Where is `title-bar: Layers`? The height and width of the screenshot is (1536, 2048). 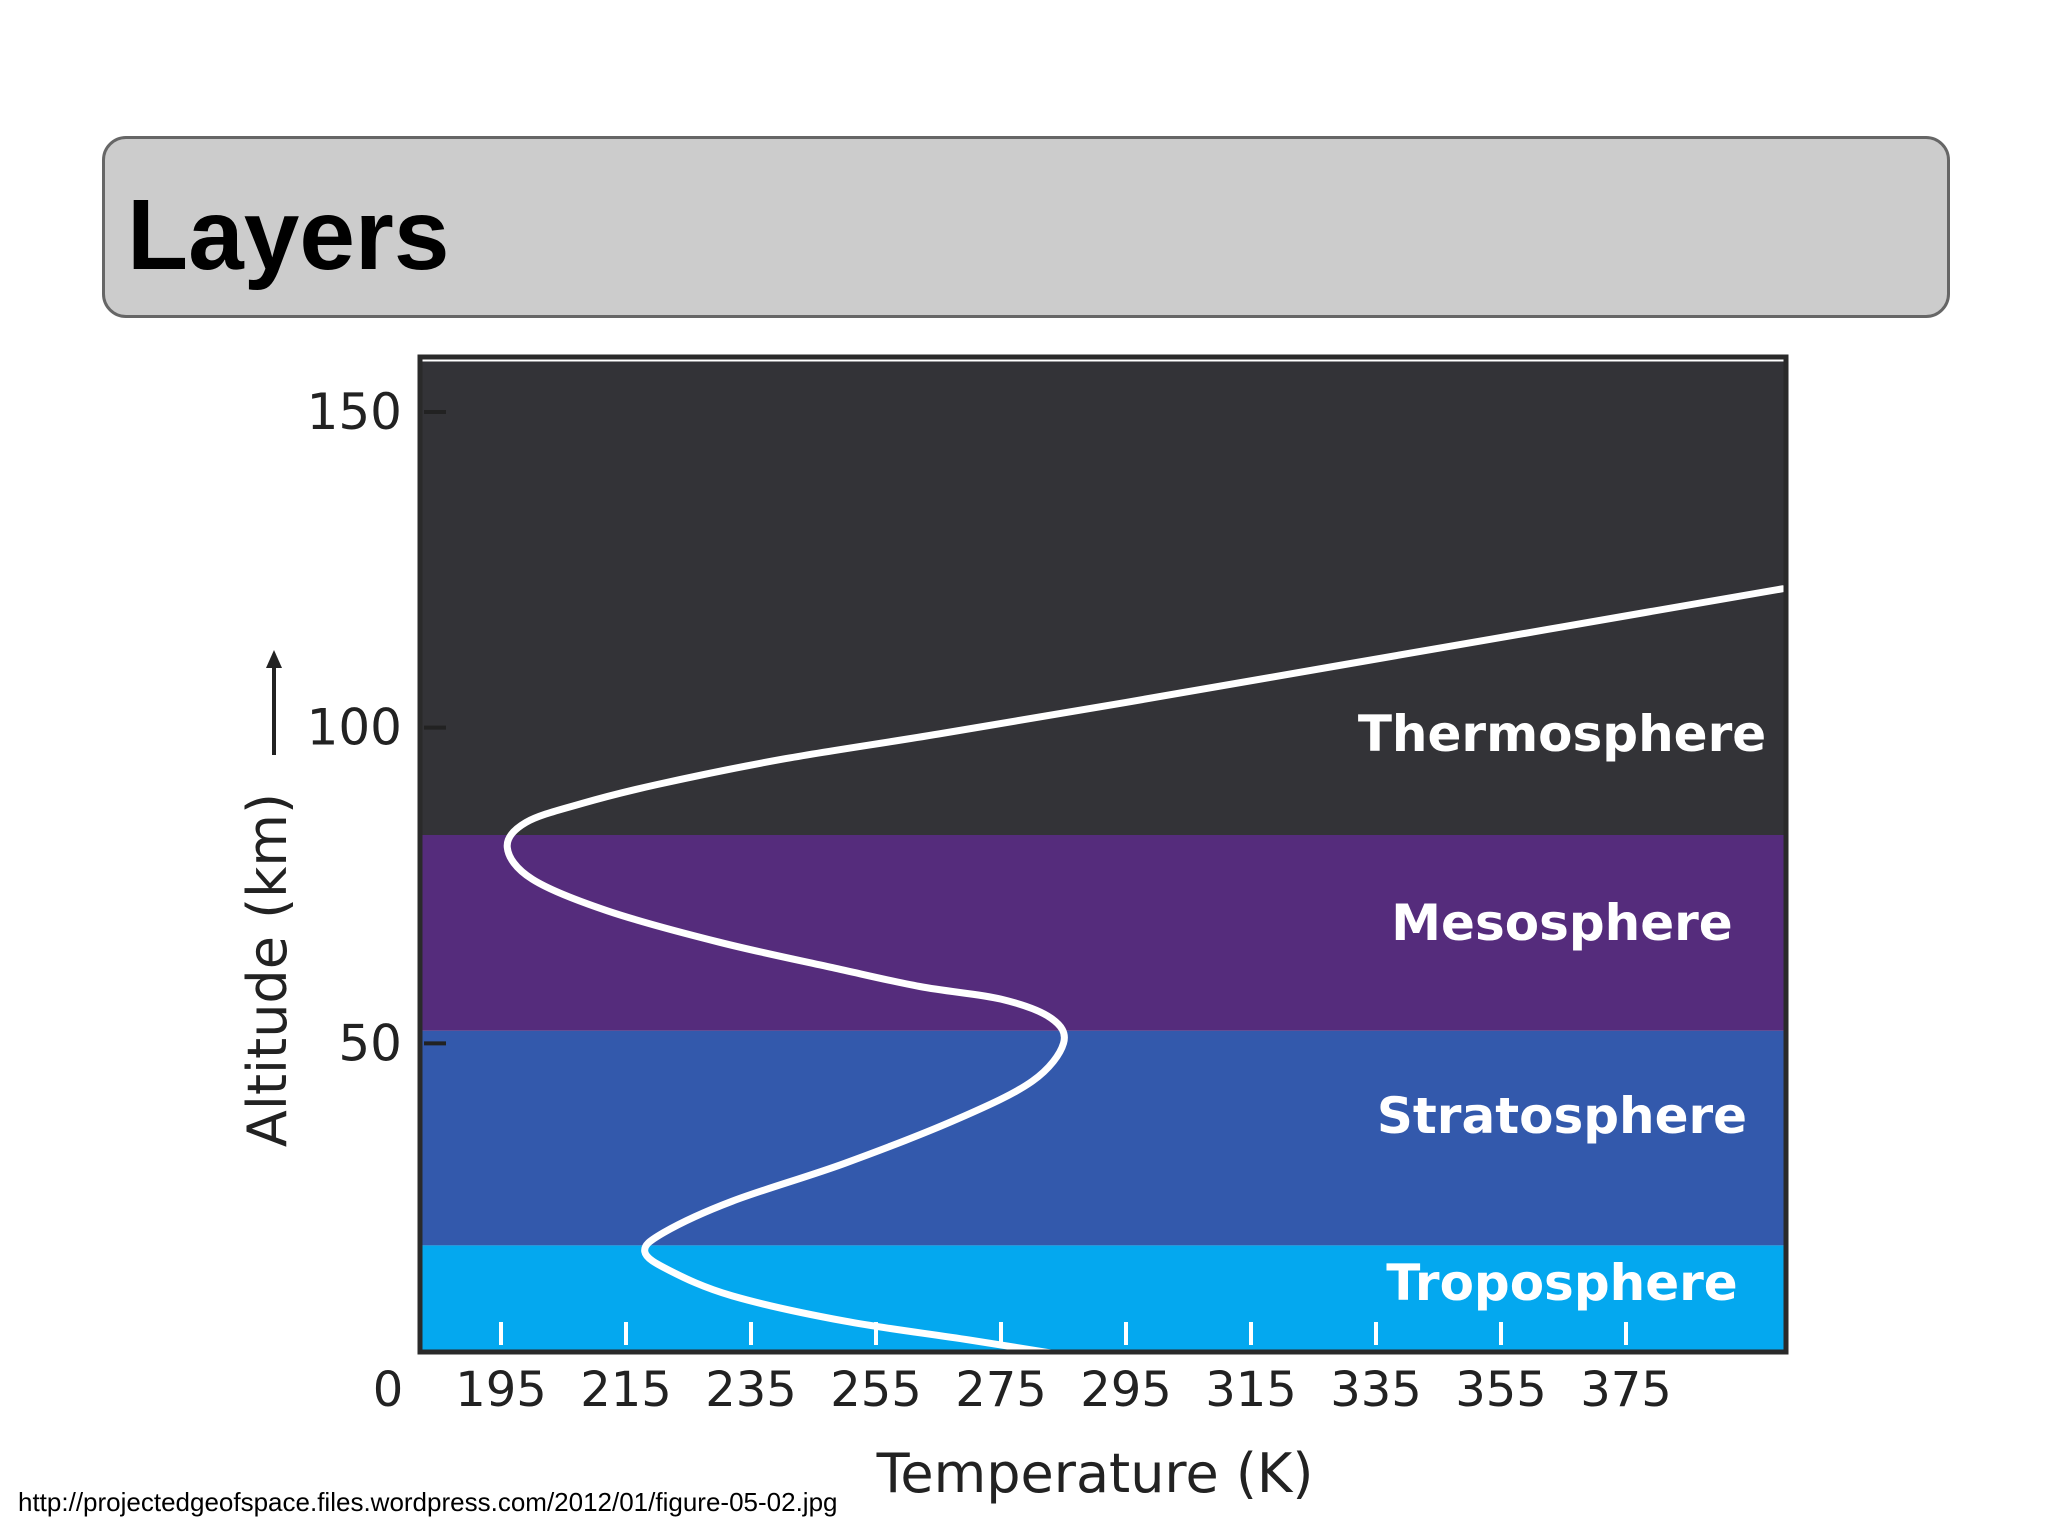
title-bar: Layers is located at coordinates (1026, 227).